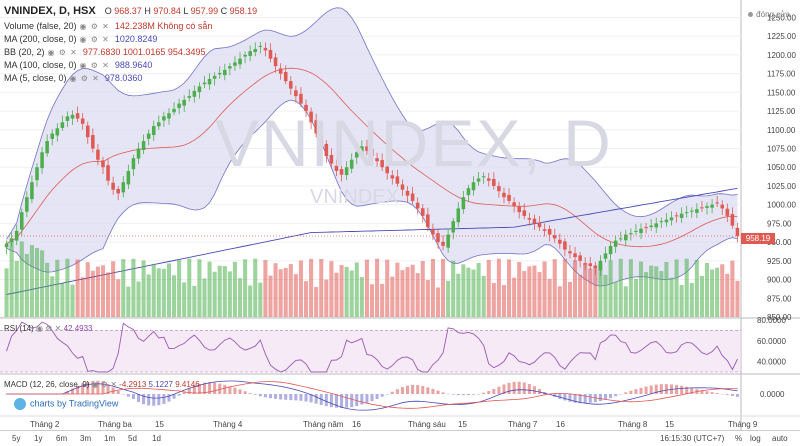 The height and width of the screenshot is (446, 800). What do you see at coordinates (751, 15) in the screenshot?
I see `dot-icon` at bounding box center [751, 15].